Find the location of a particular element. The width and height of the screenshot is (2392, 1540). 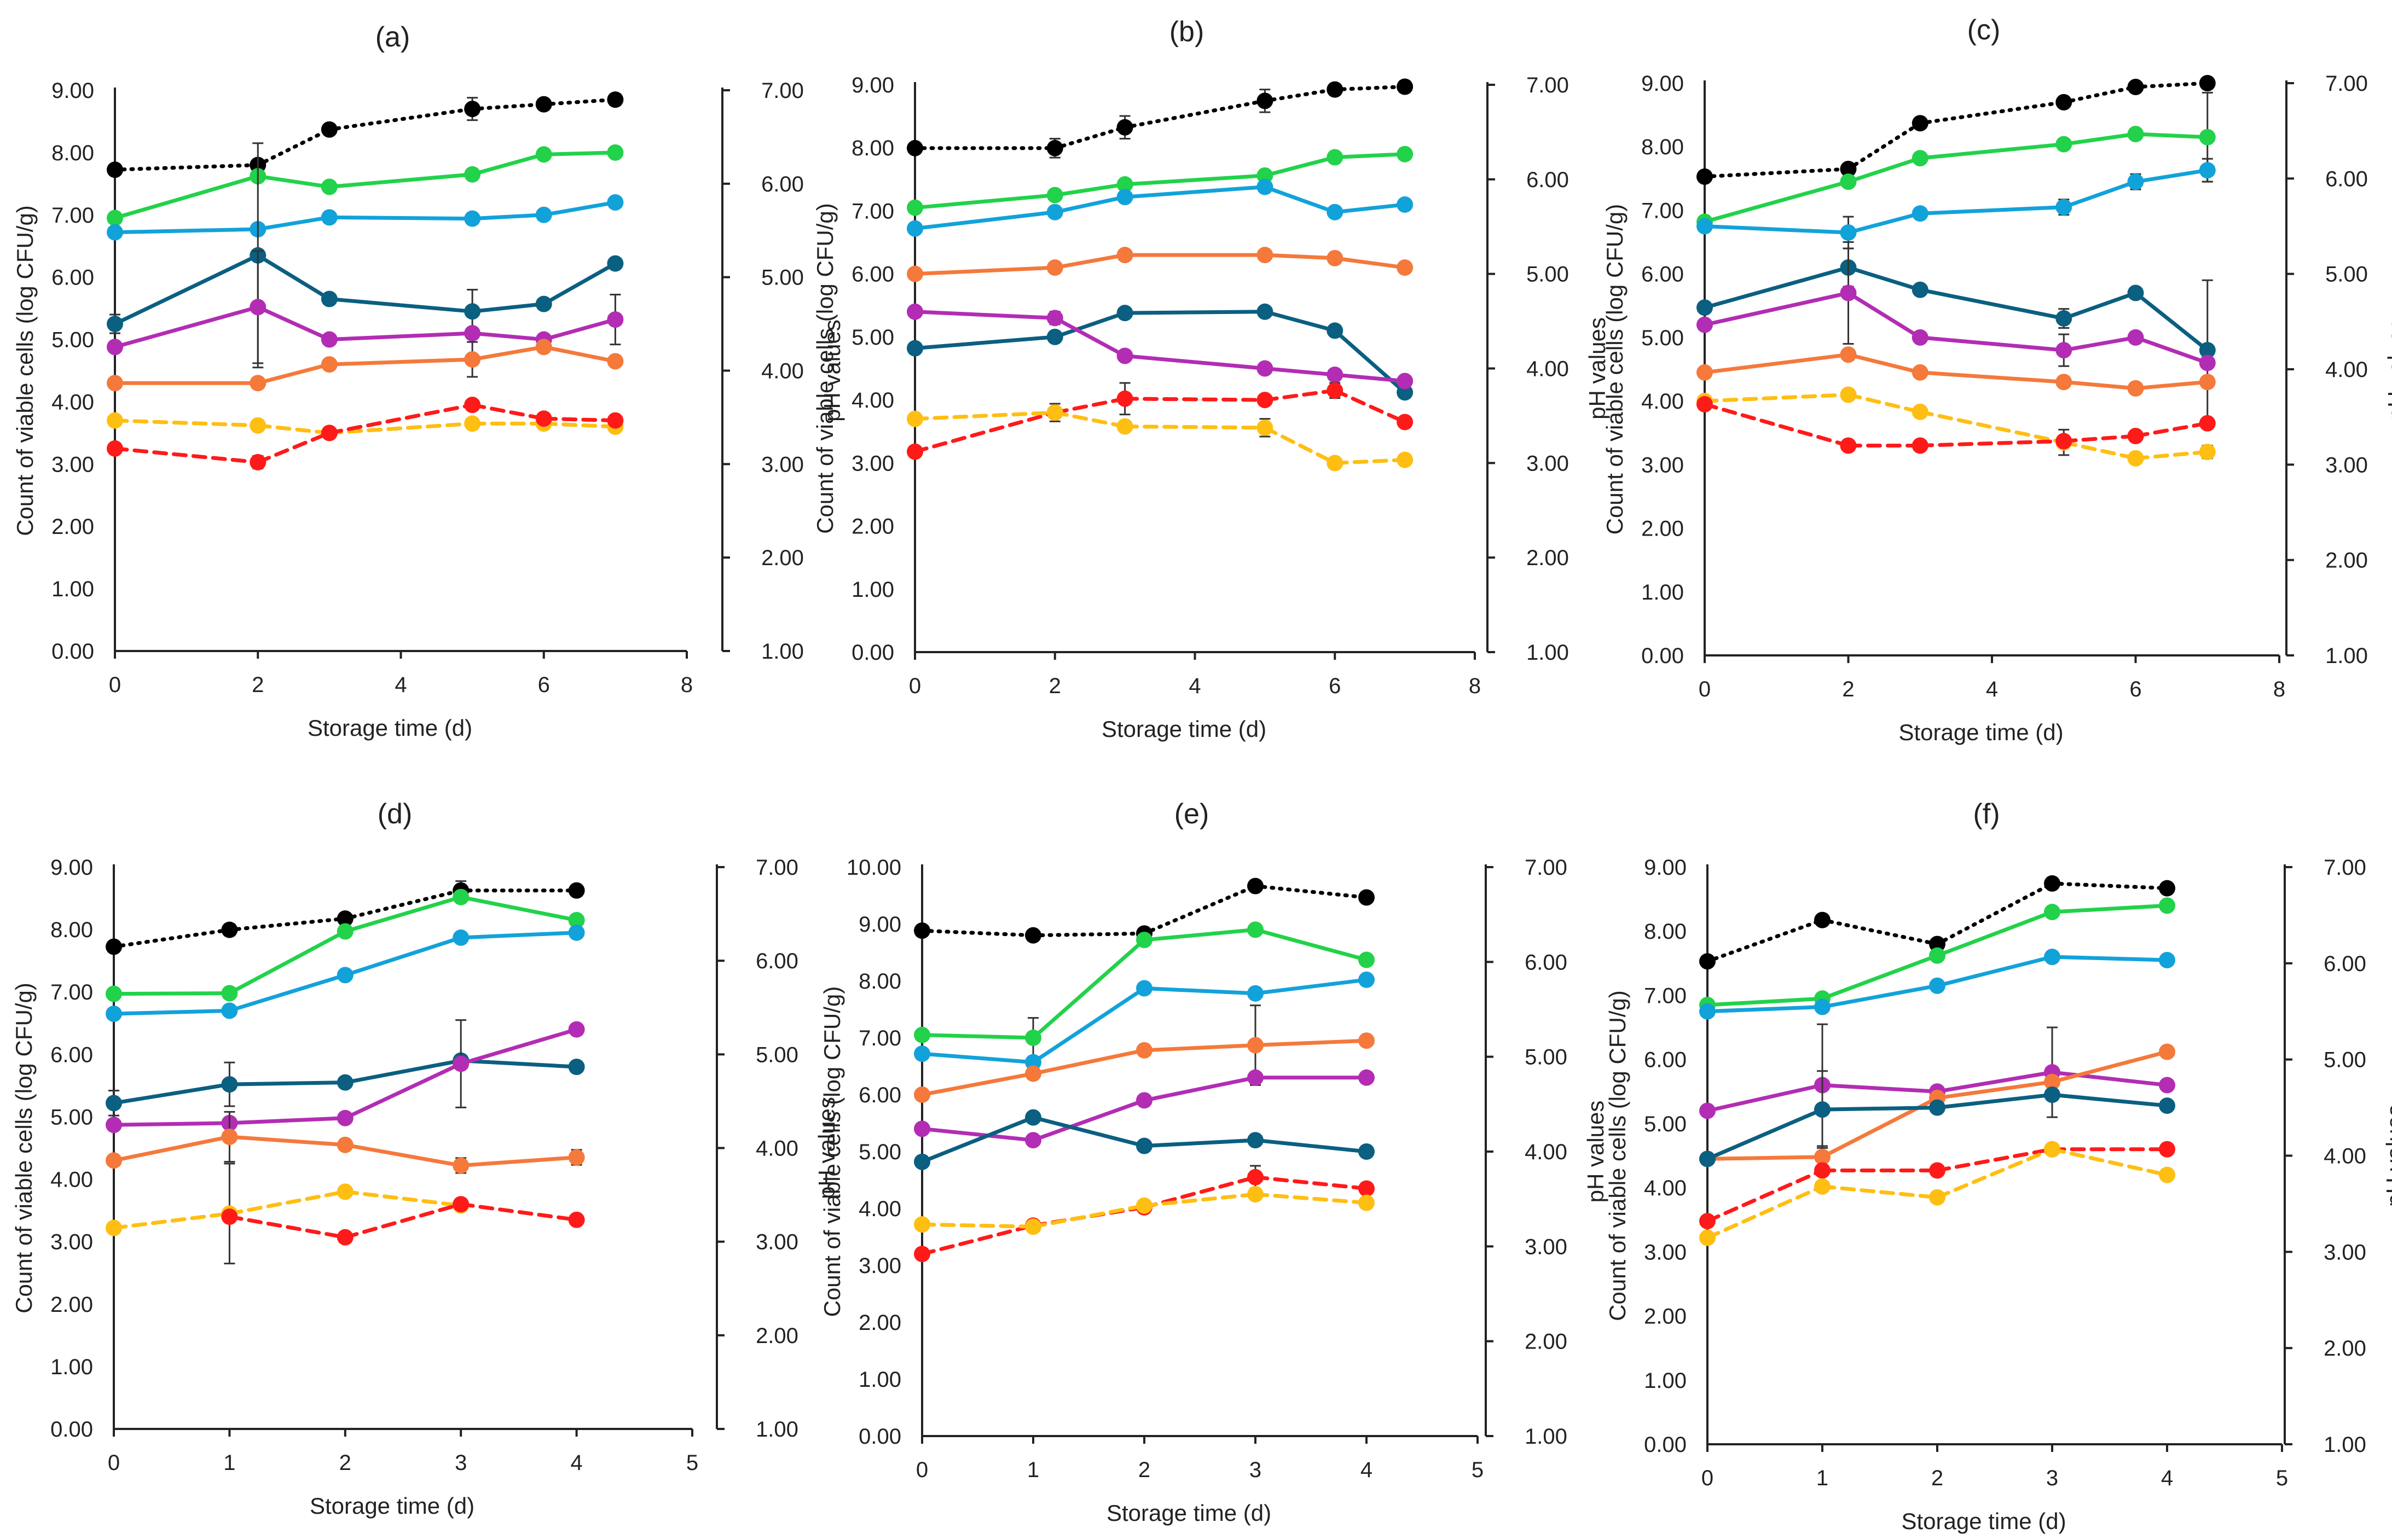

y-tick-label: 5.00 is located at coordinates (1662, 338).